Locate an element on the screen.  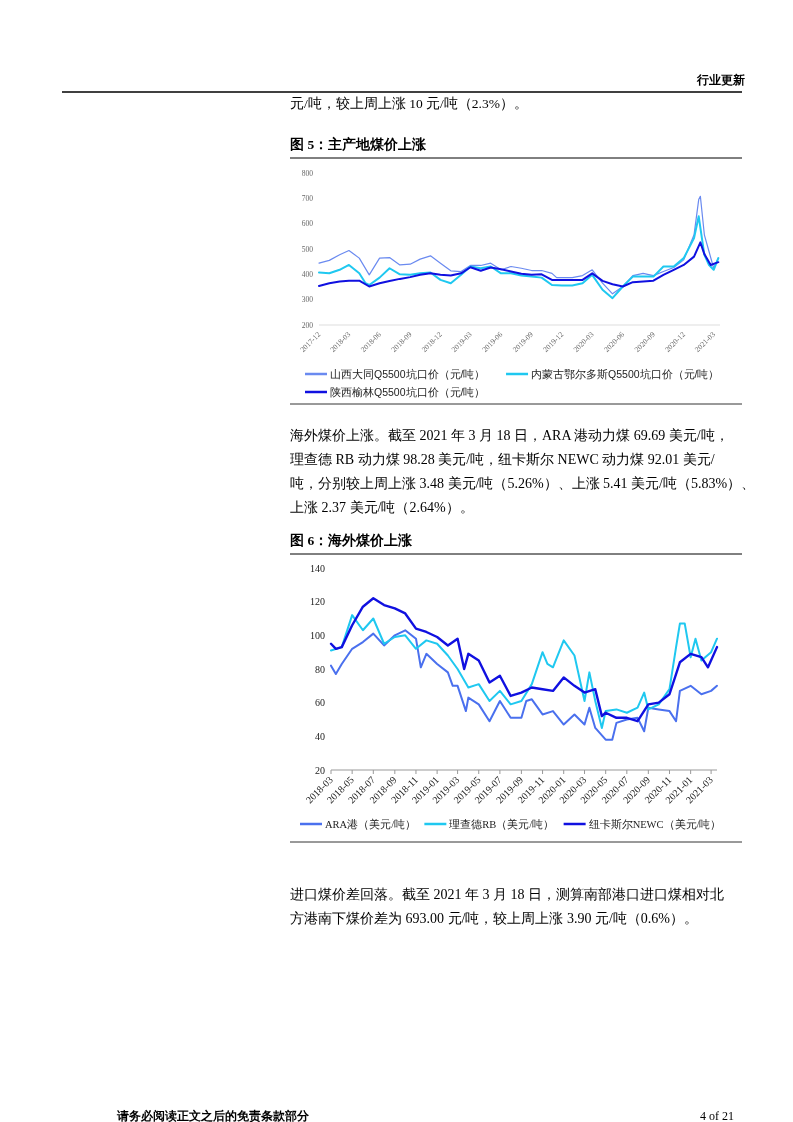
y-tick-label: 60 is located at coordinates (320, 703).